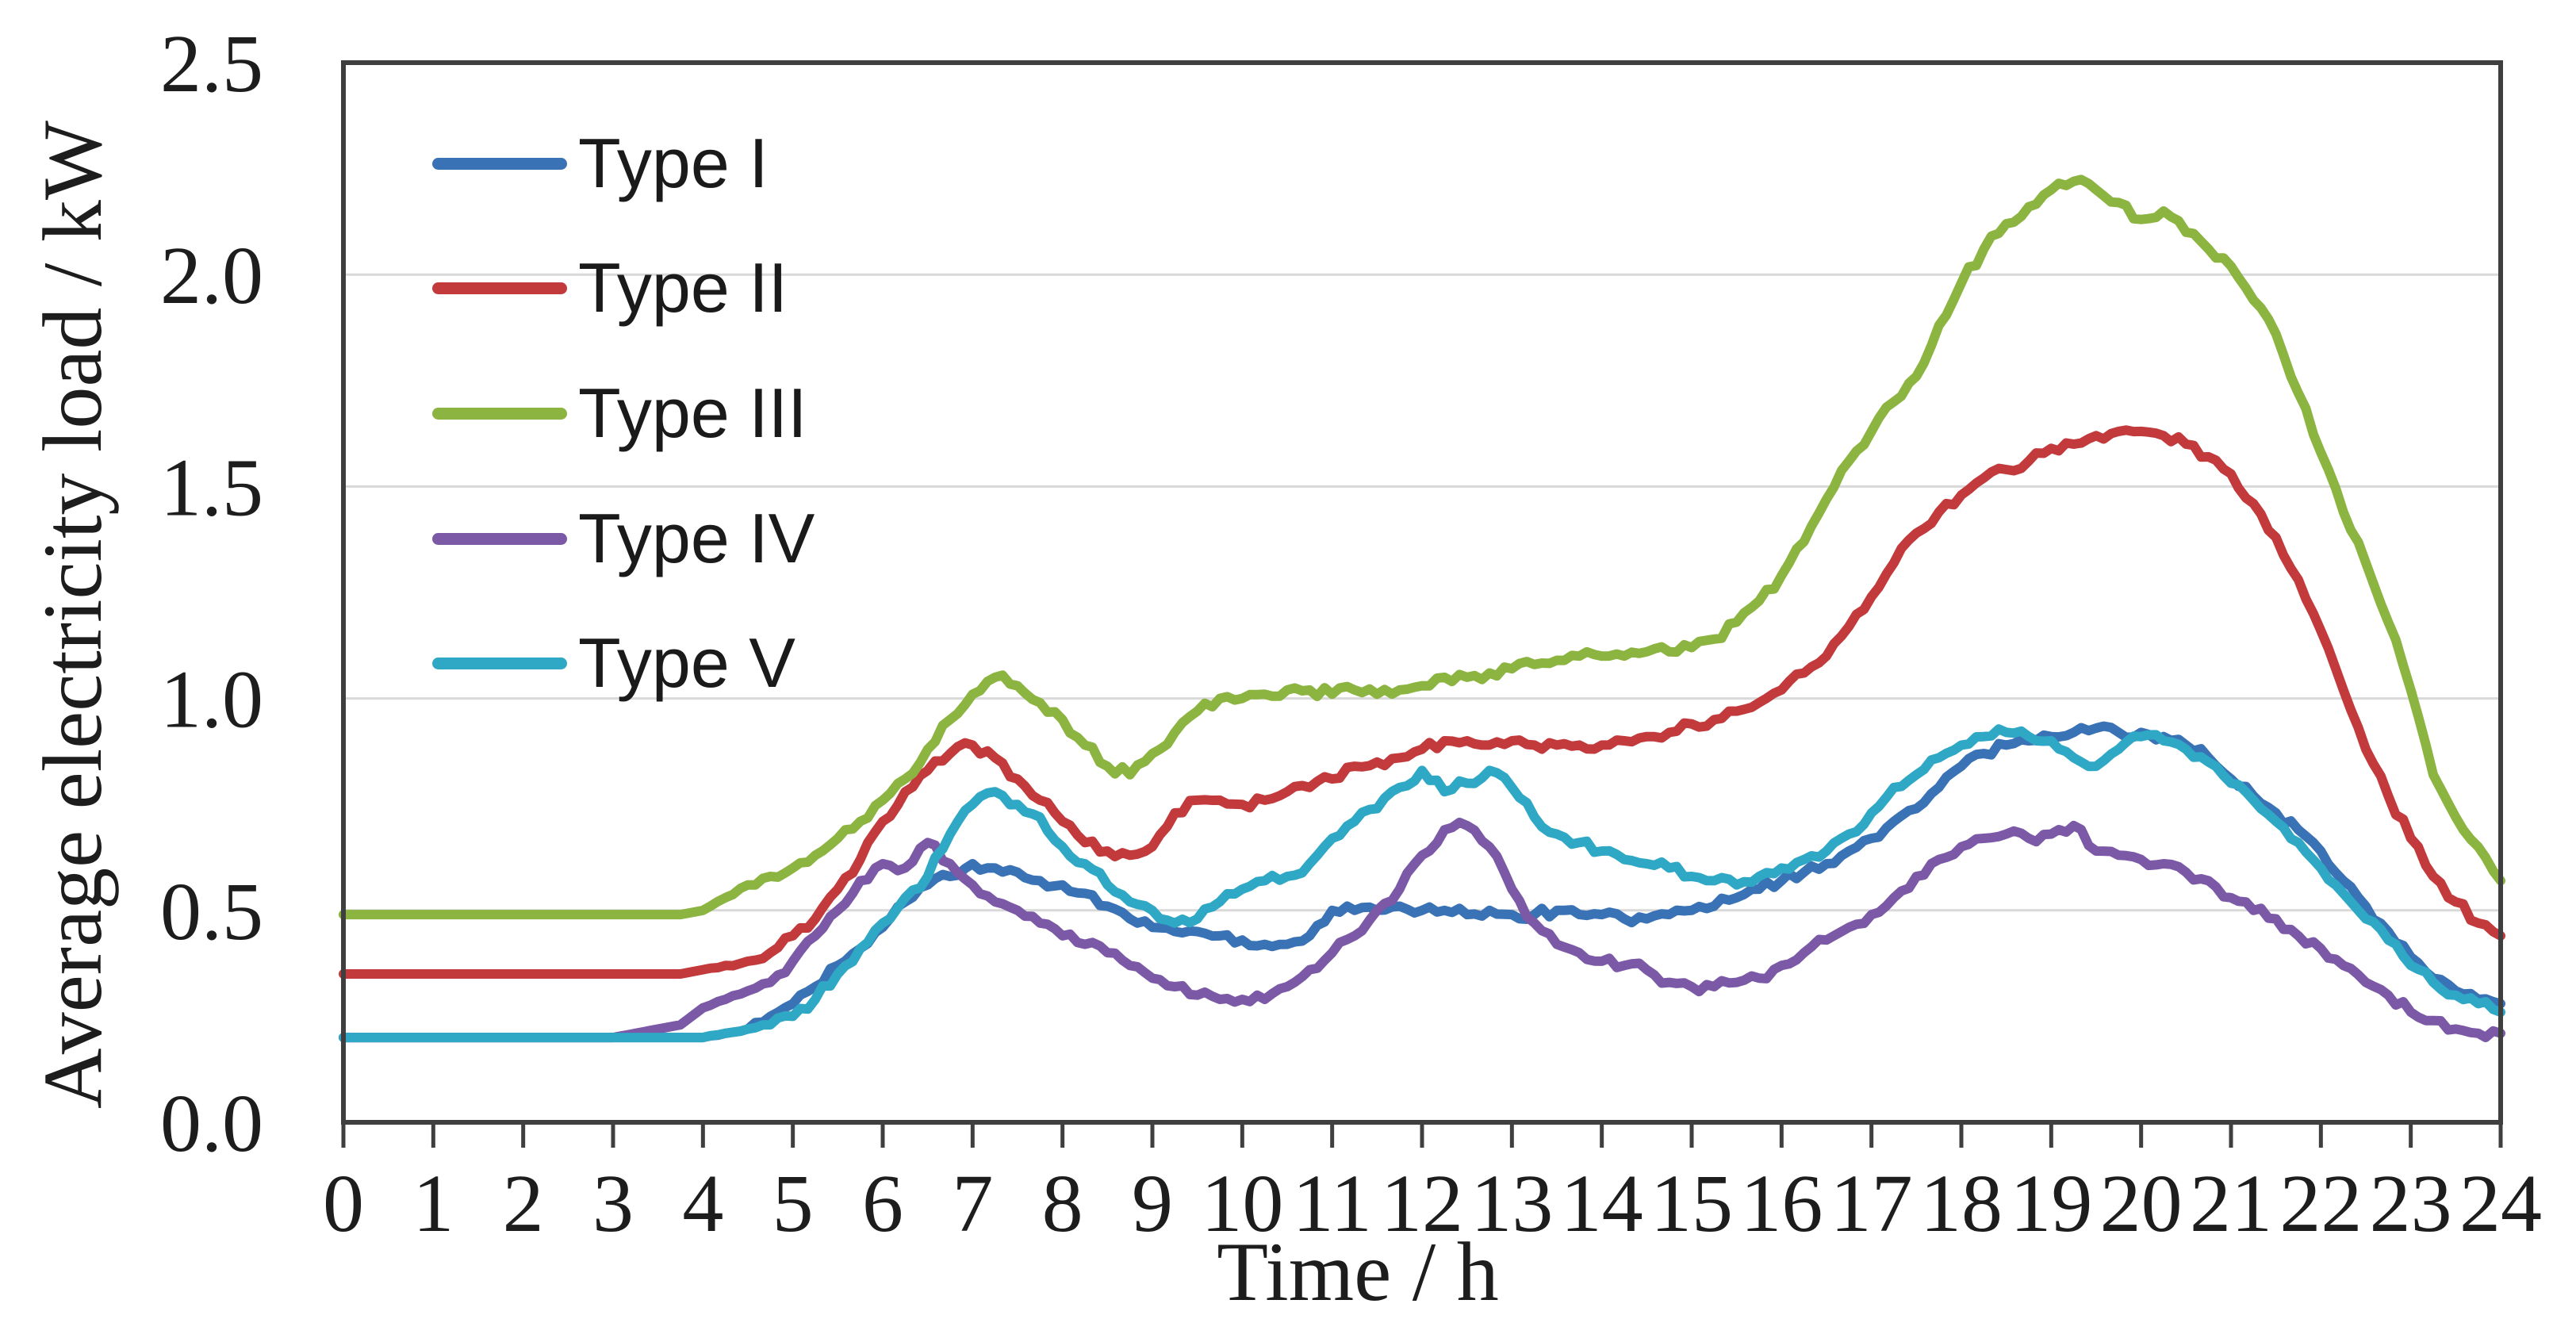  What do you see at coordinates (1242, 1203) in the screenshot?
I see `x-tick-label: 10` at bounding box center [1242, 1203].